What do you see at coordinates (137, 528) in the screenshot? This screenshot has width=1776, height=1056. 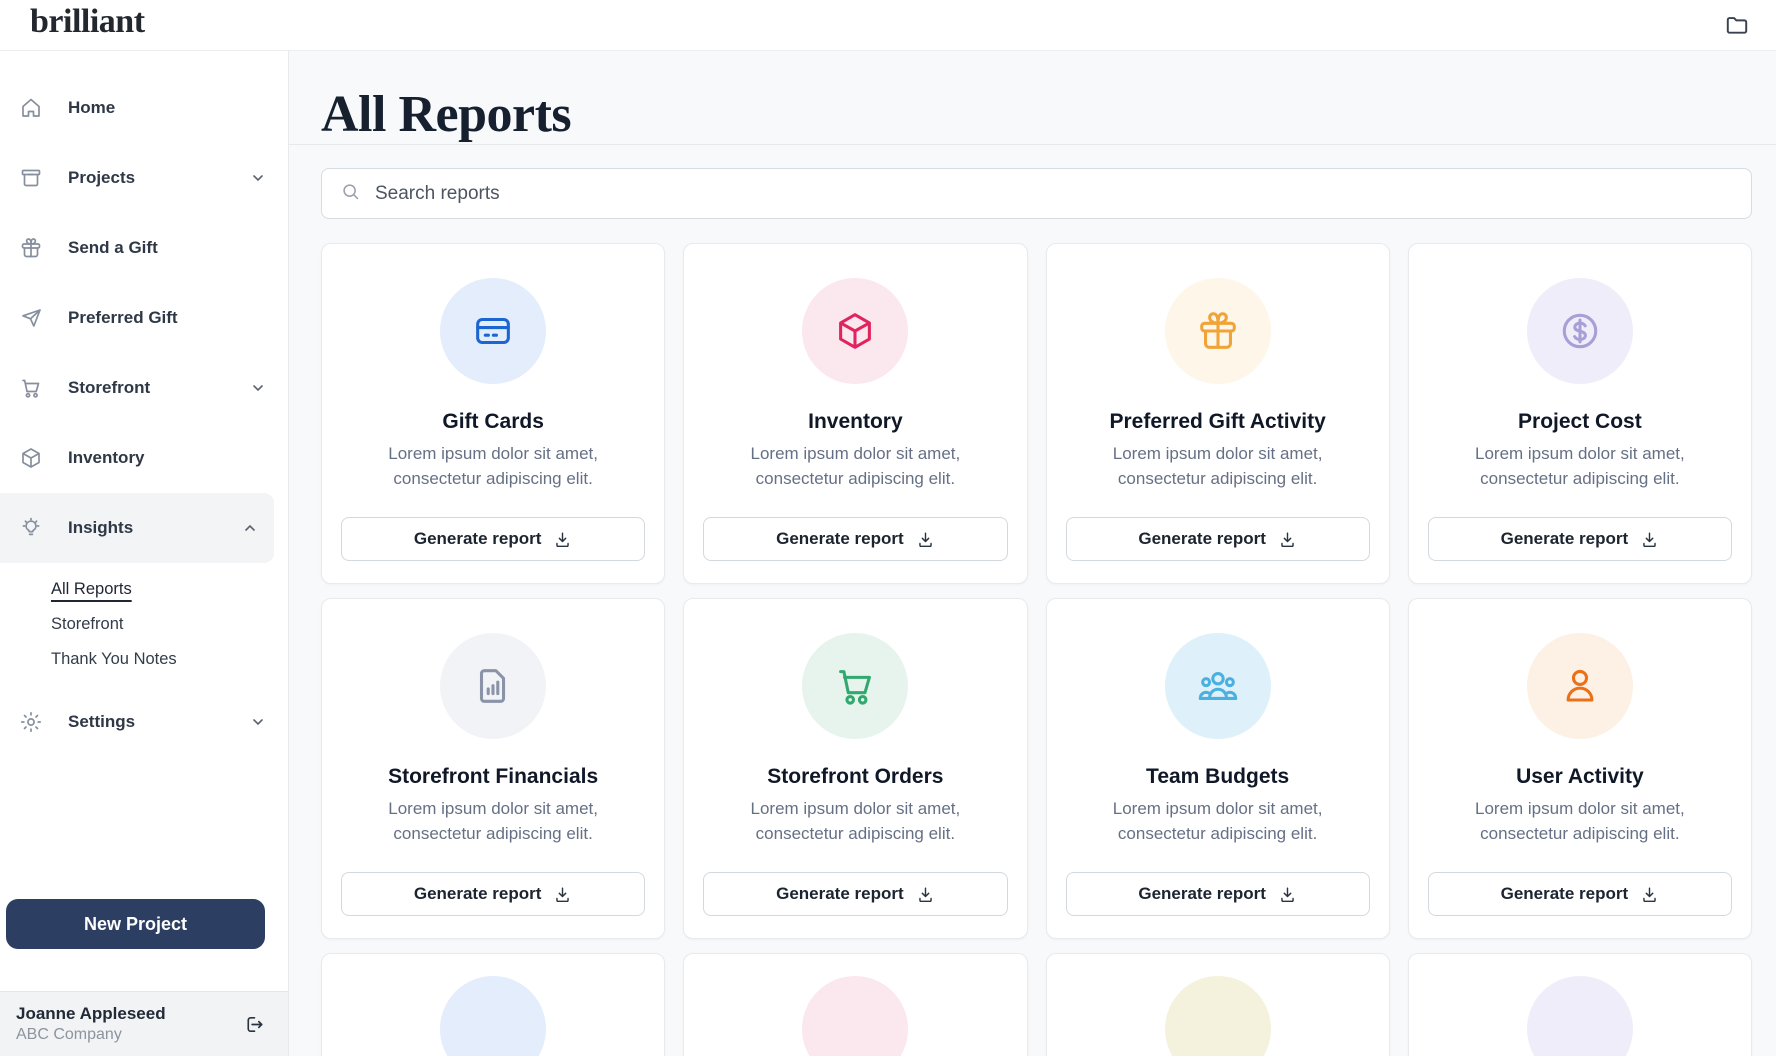 I see `sidebar-item-insights: Insights` at bounding box center [137, 528].